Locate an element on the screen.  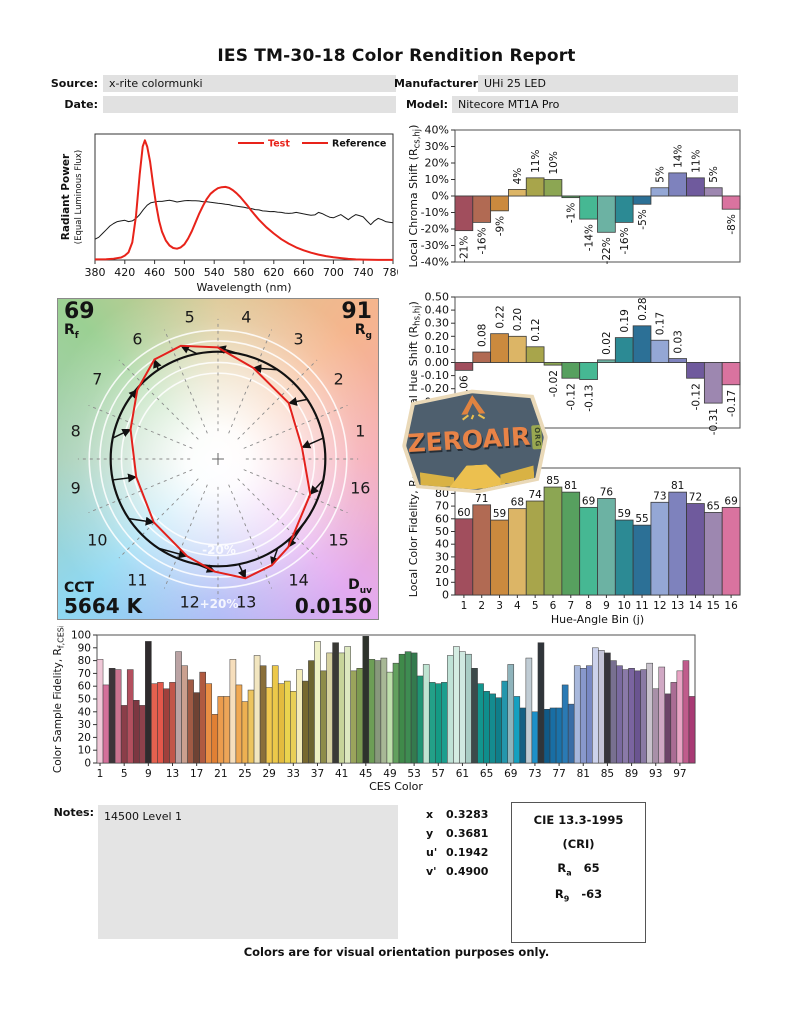
svg-text: 68 is located at coordinates (517, 503).